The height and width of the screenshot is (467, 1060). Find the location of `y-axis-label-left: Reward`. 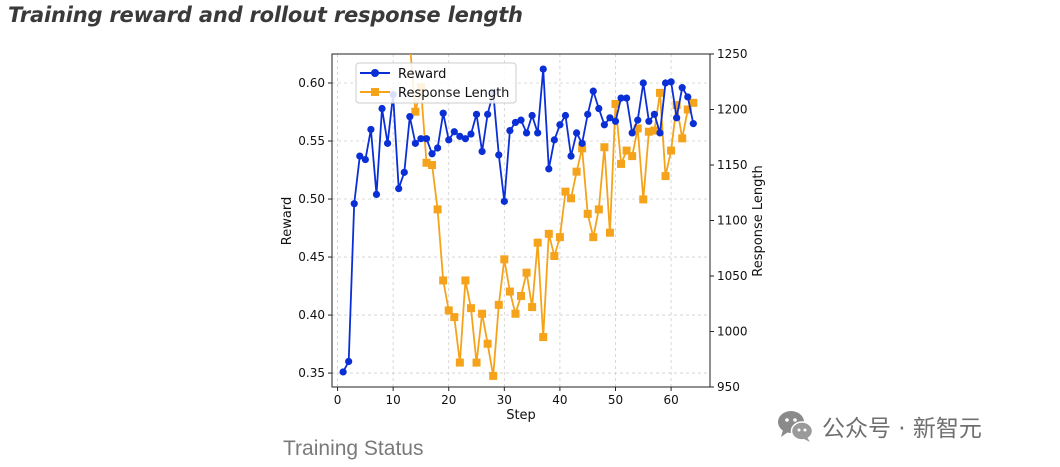

y-axis-label-left: Reward is located at coordinates (287, 221).